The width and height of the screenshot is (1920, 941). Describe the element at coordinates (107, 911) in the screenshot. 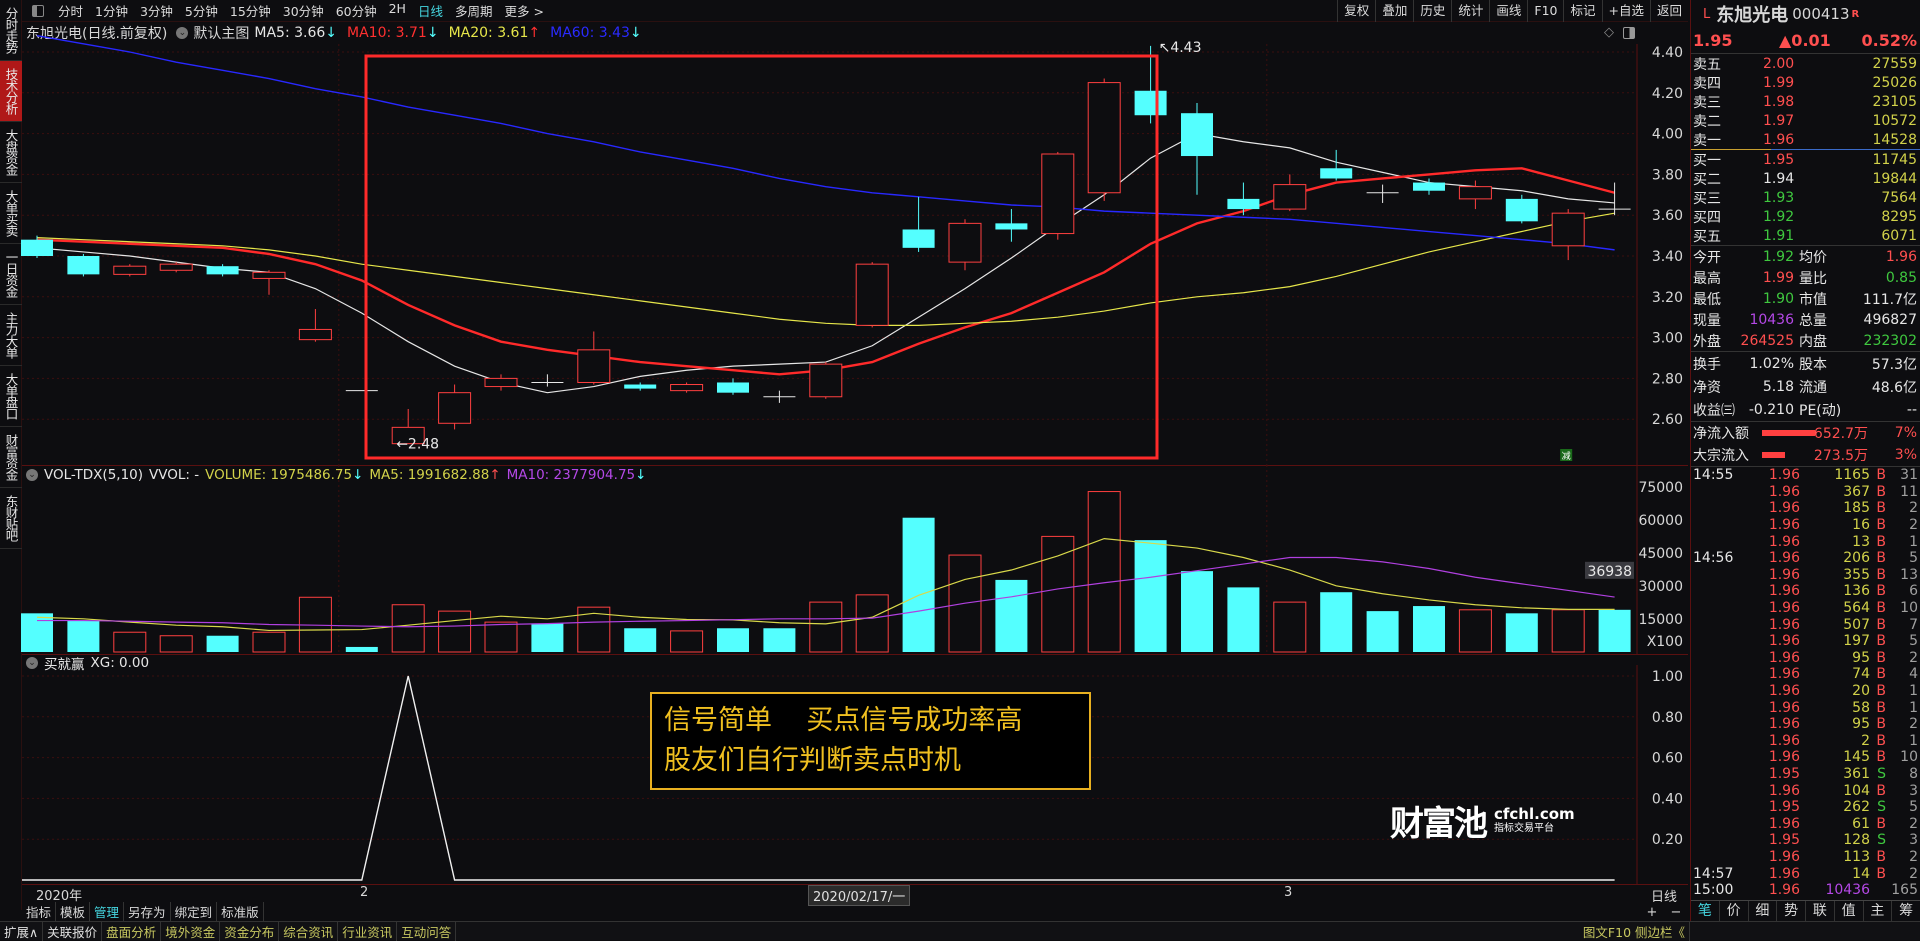

I see `indicator-tool-button: 管理` at that location.